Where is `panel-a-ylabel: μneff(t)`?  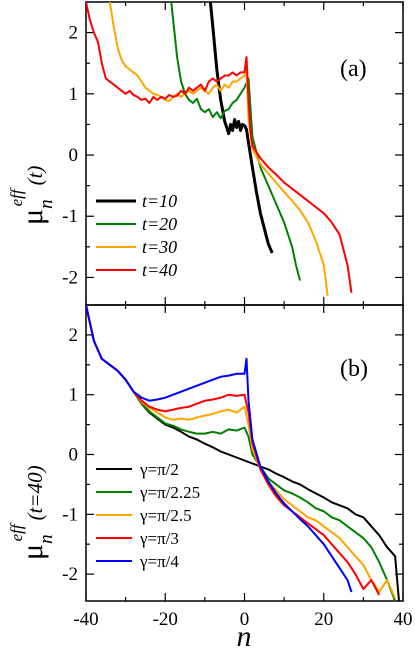 panel-a-ylabel: μneff(t) is located at coordinates (32, 195).